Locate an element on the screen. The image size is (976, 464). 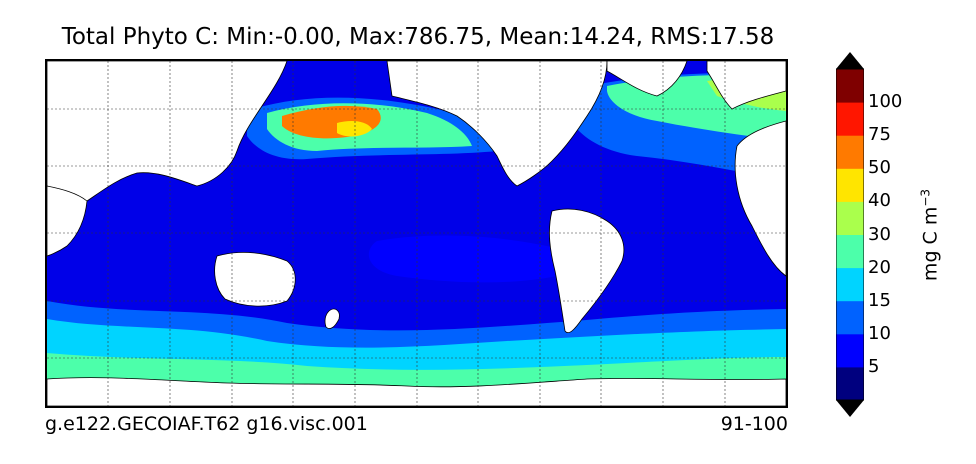
colorbar-tick-label: 75 is located at coordinates (879, 135).